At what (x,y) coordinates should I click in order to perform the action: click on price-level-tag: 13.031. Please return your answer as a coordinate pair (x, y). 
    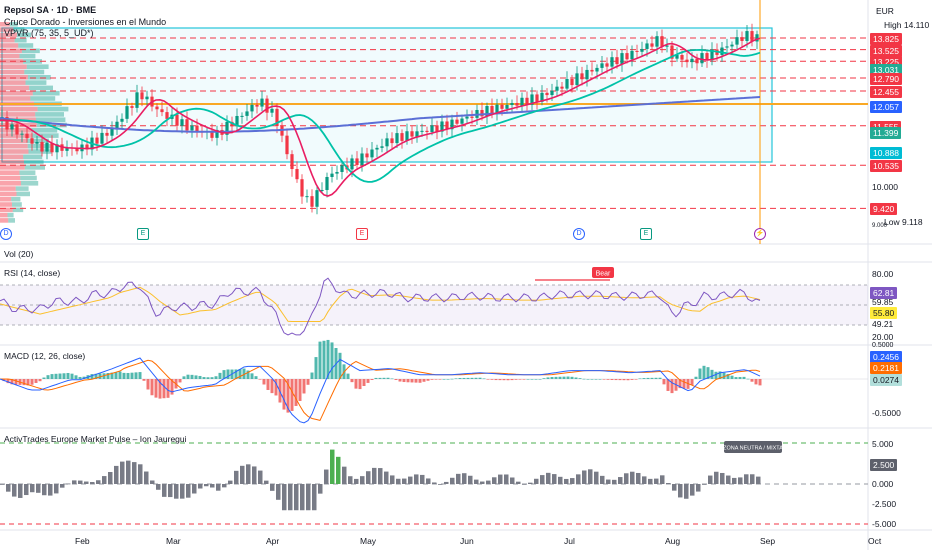
    Looking at the image, I should click on (886, 69).